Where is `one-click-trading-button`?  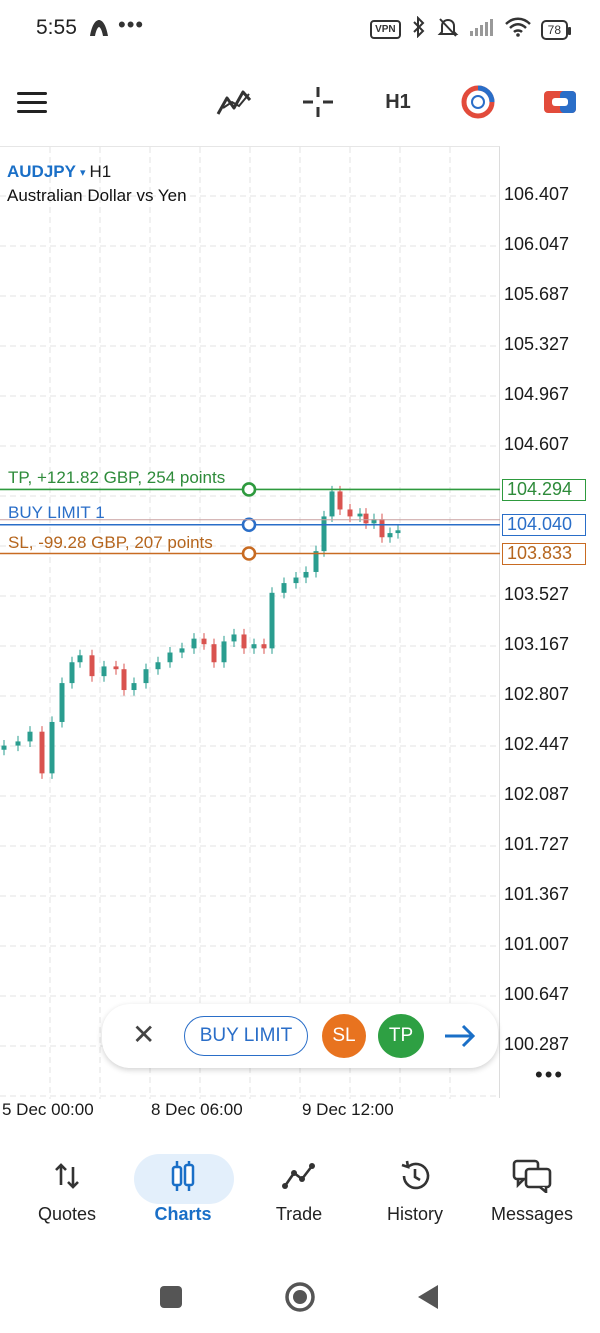 one-click-trading-button is located at coordinates (478, 102).